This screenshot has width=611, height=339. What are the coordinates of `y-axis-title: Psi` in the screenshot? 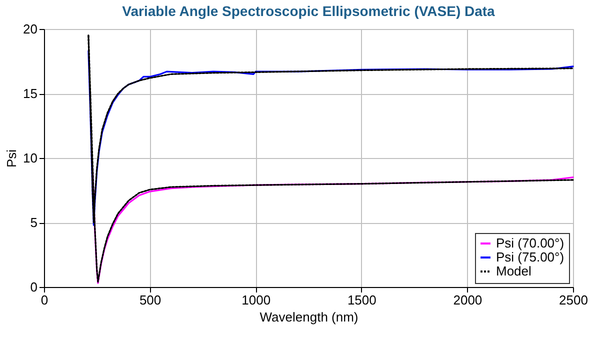 It's located at (12, 158).